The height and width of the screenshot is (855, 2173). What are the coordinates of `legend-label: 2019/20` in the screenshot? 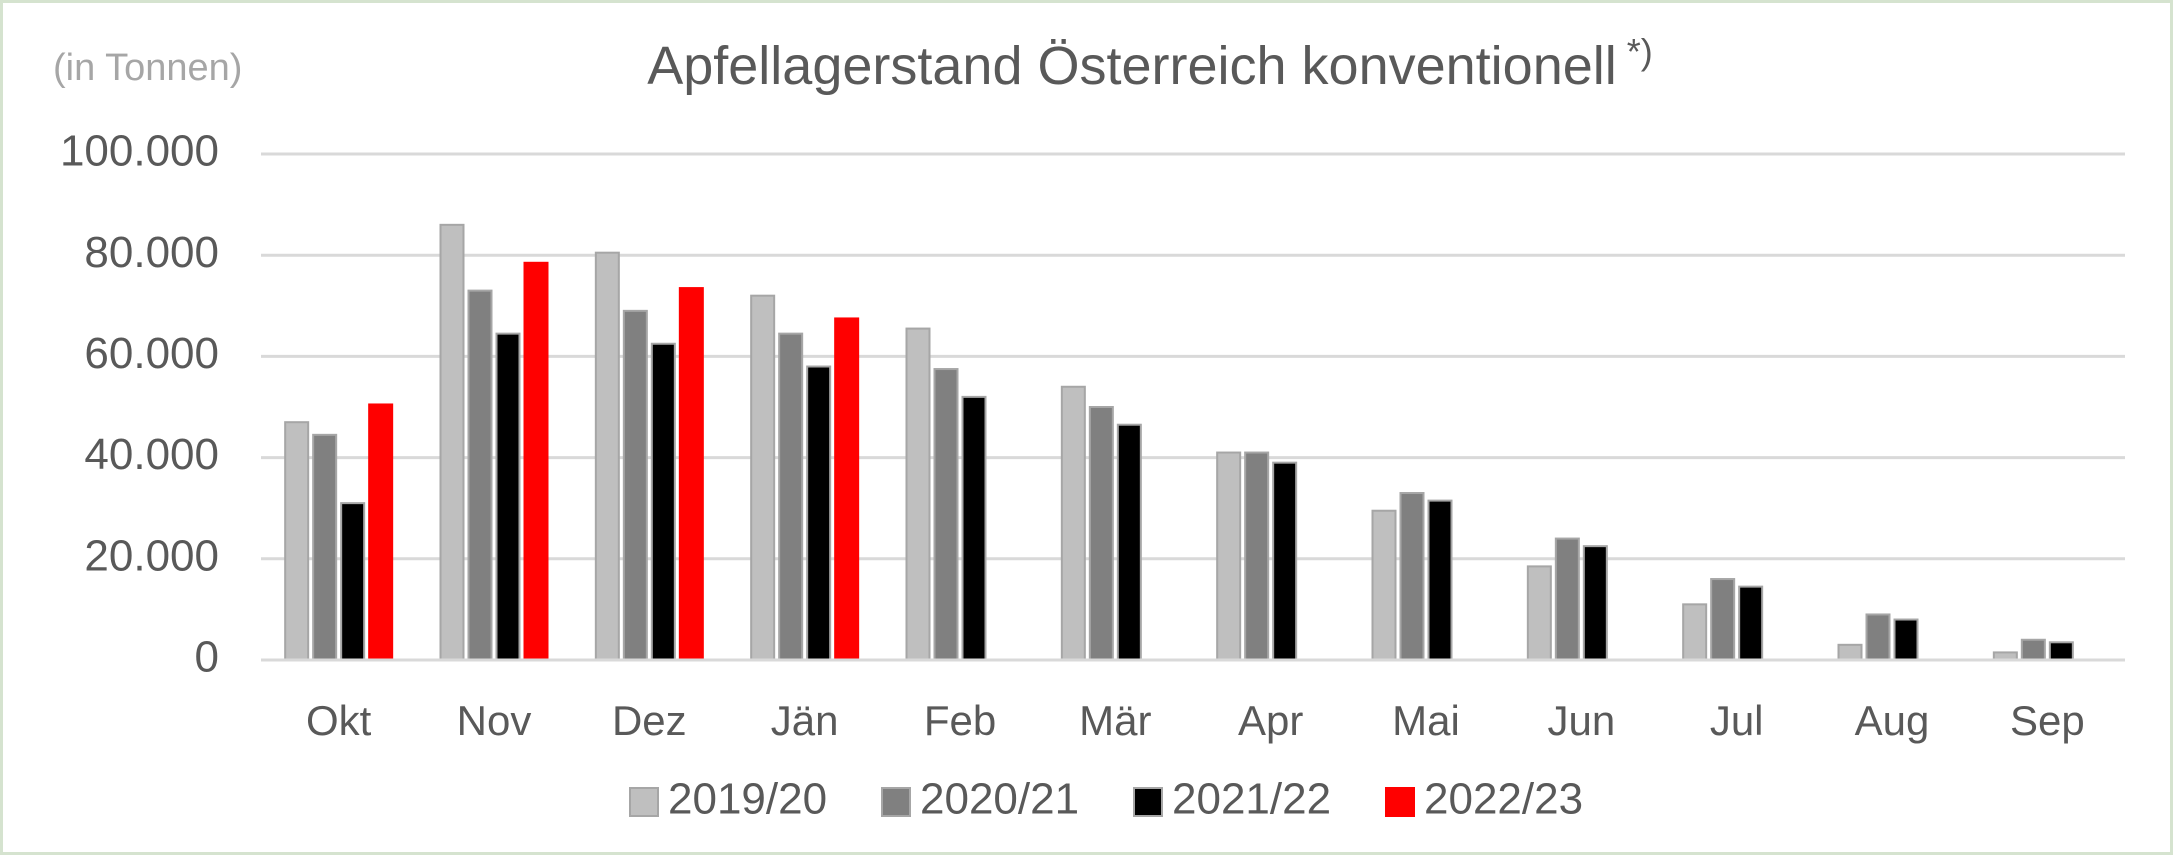 It's located at (747, 799).